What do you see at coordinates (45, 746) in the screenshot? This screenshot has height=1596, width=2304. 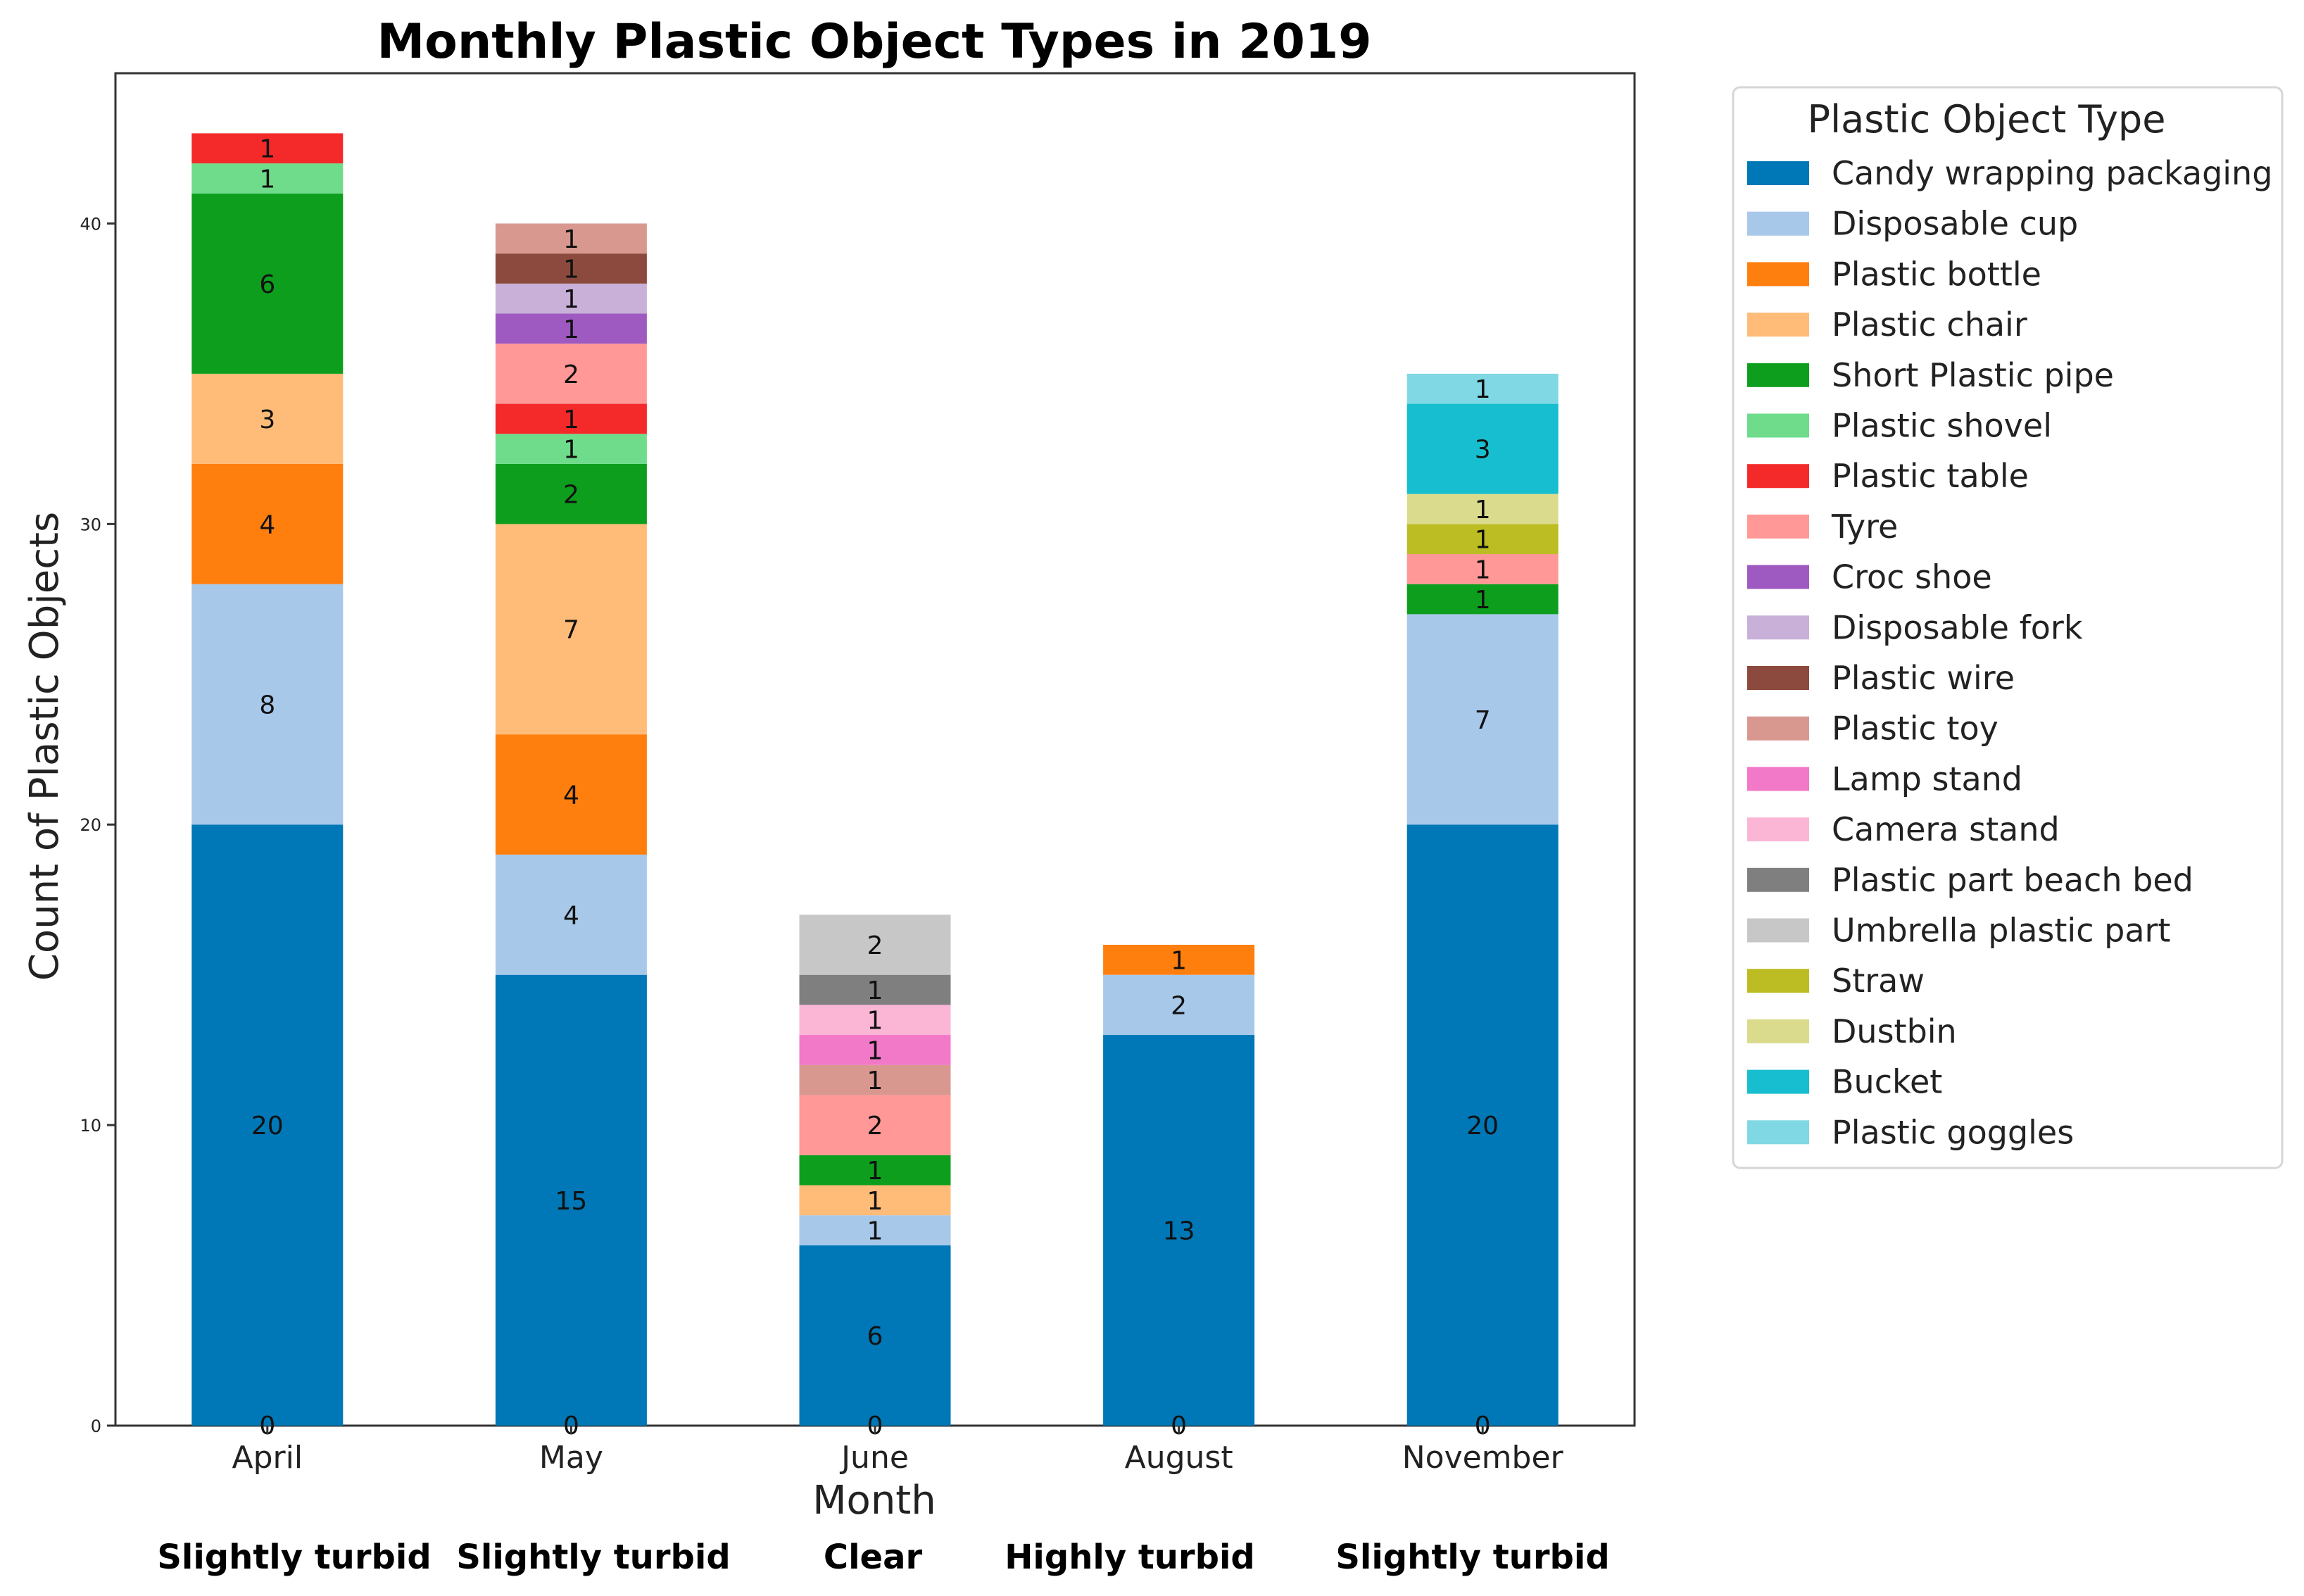 I see `y-axis-label: Count of Plastic Objects` at bounding box center [45, 746].